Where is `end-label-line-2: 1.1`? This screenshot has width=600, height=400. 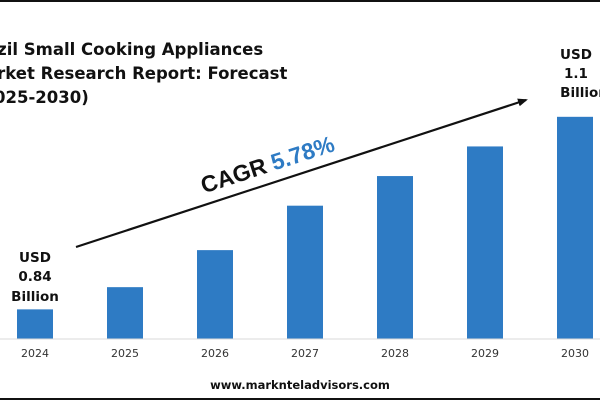 end-label-line-2: 1.1 is located at coordinates (576, 74).